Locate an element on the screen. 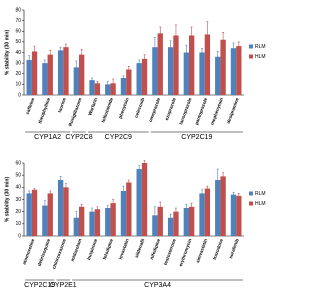 Image resolution: width=320 pixels, height=295 pixels. group-label: CYP2C8 is located at coordinates (78, 137).